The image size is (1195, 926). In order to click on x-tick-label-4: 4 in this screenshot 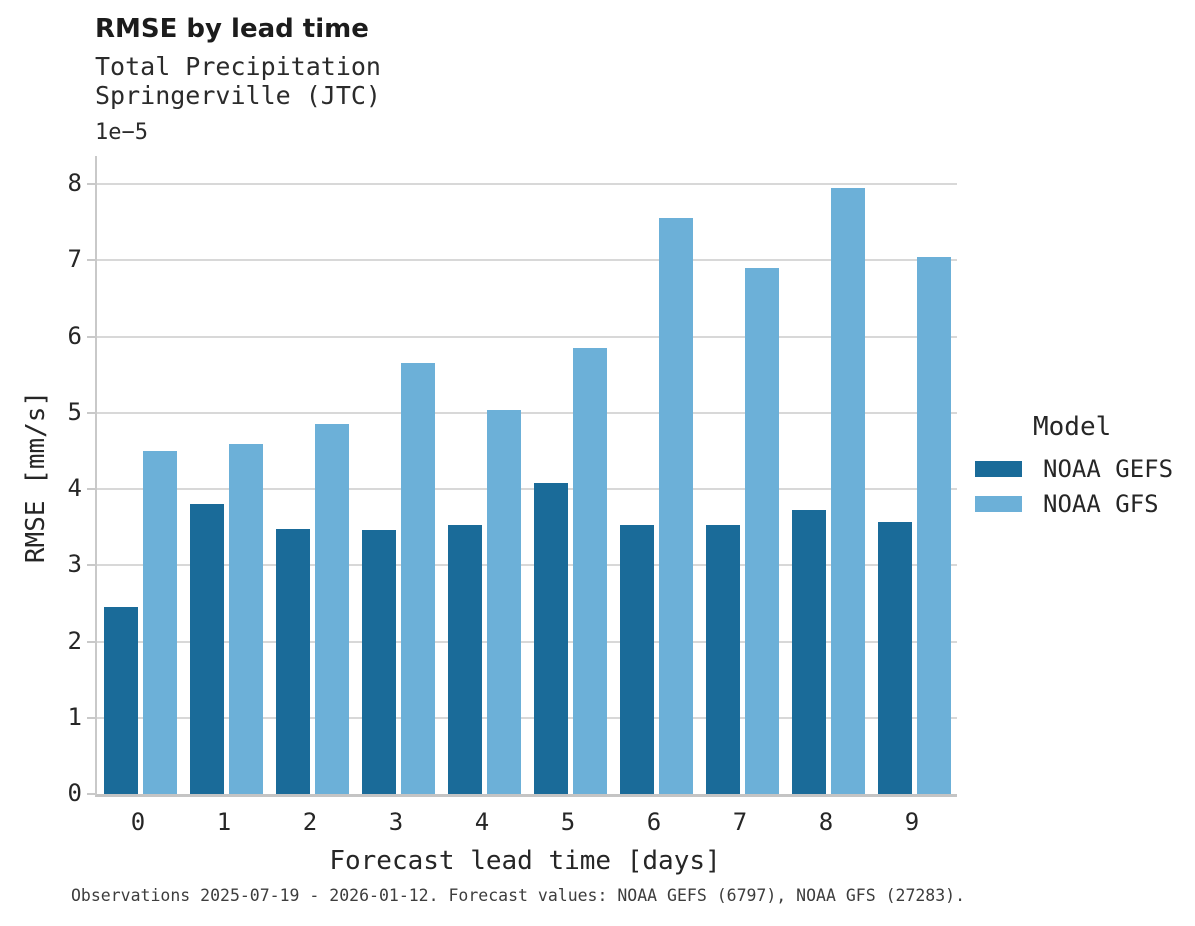, I will do `click(482, 822)`.